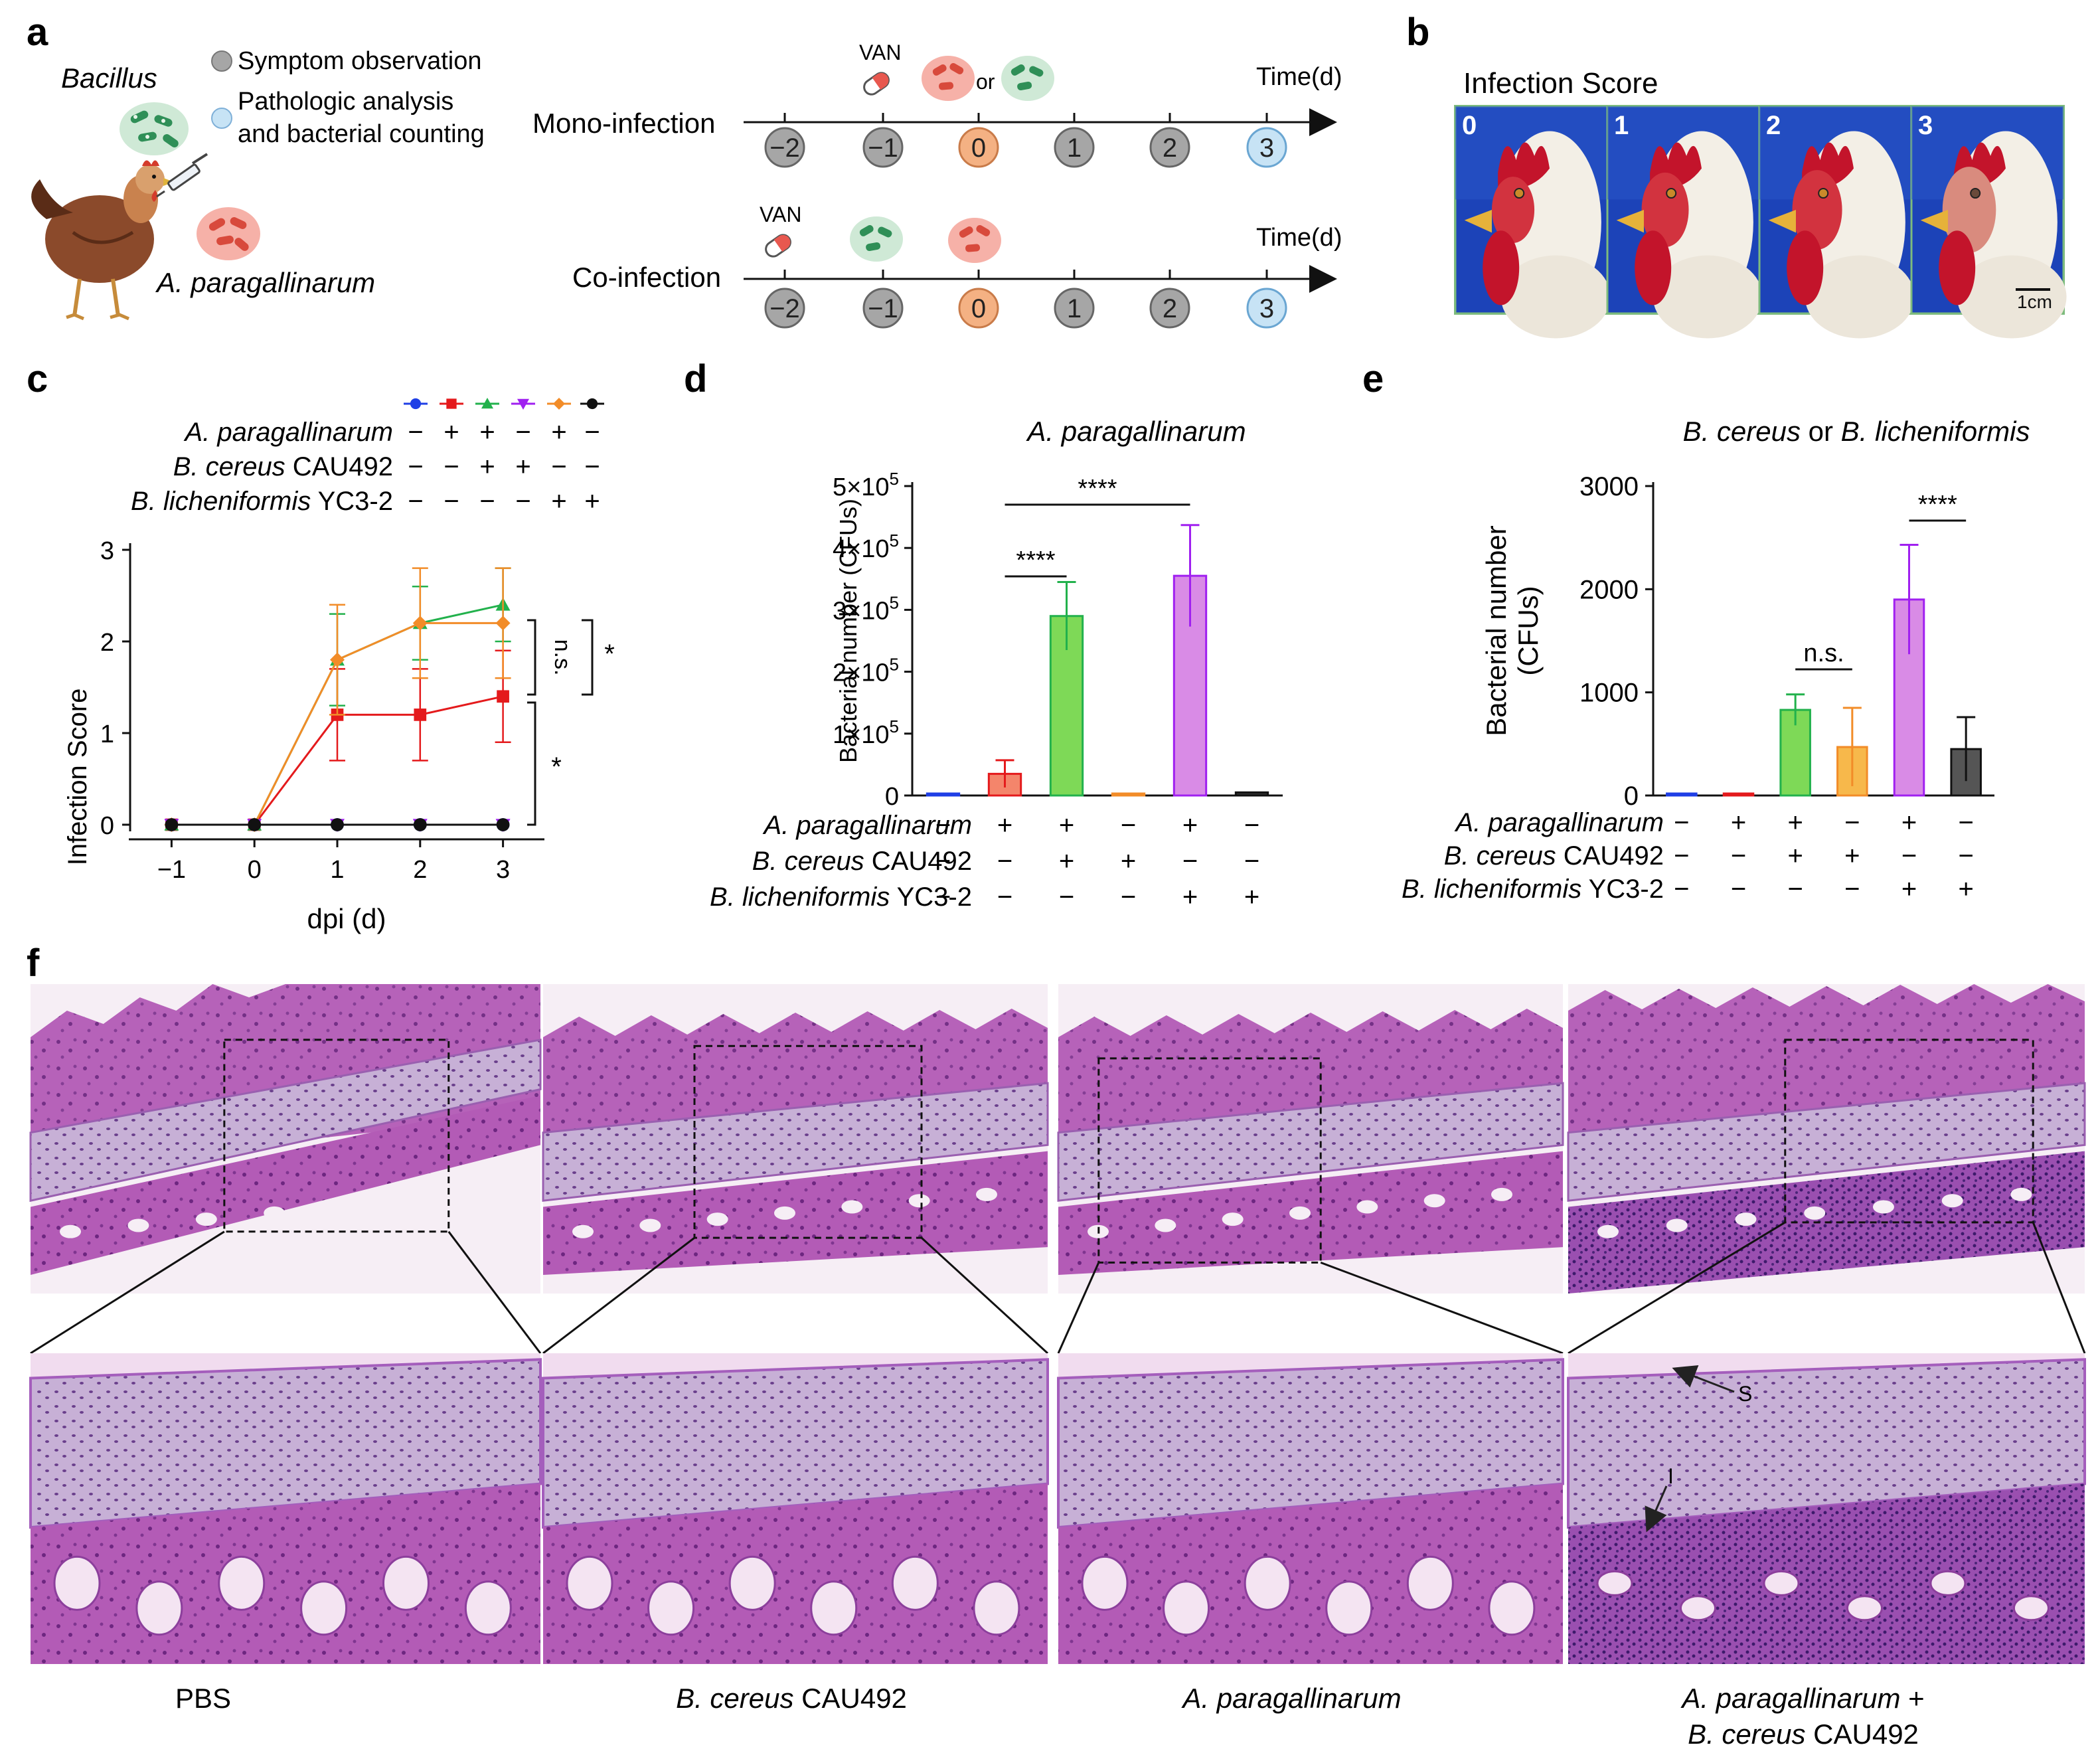 The height and width of the screenshot is (1755, 2100). What do you see at coordinates (1656, 1509) in the screenshot?
I see `annot-i-arrow` at bounding box center [1656, 1509].